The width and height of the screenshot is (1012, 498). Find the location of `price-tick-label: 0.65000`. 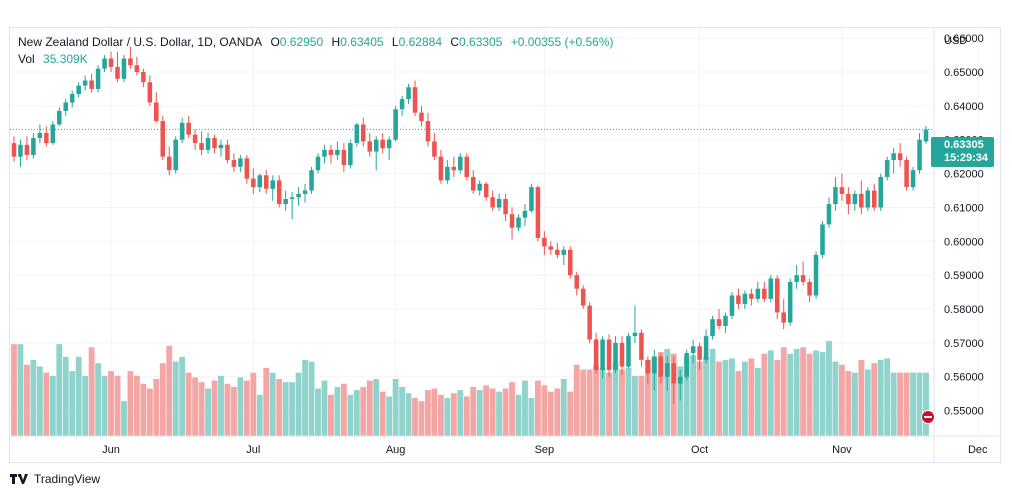

price-tick-label: 0.65000 is located at coordinates (964, 73).